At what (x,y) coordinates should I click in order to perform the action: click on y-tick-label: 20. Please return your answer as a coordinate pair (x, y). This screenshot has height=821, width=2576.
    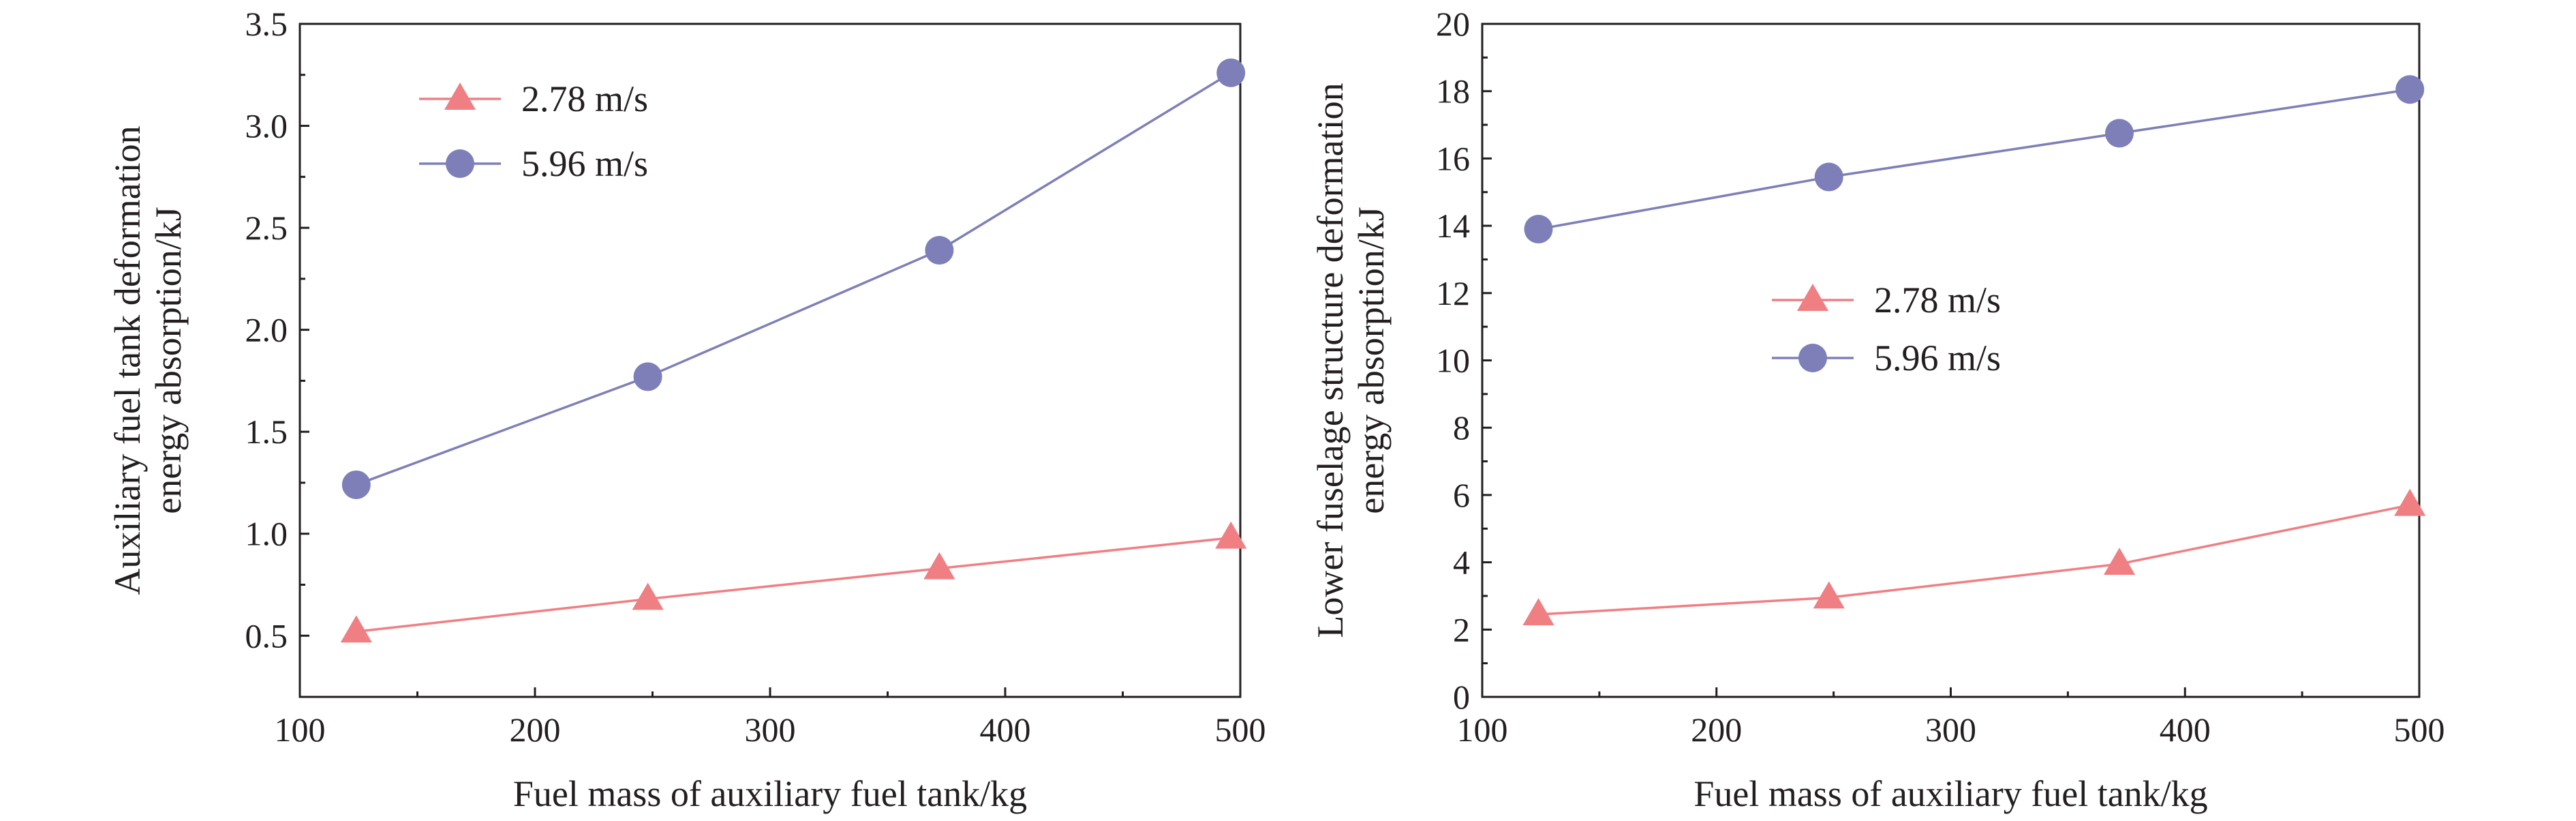
    Looking at the image, I should click on (1453, 24).